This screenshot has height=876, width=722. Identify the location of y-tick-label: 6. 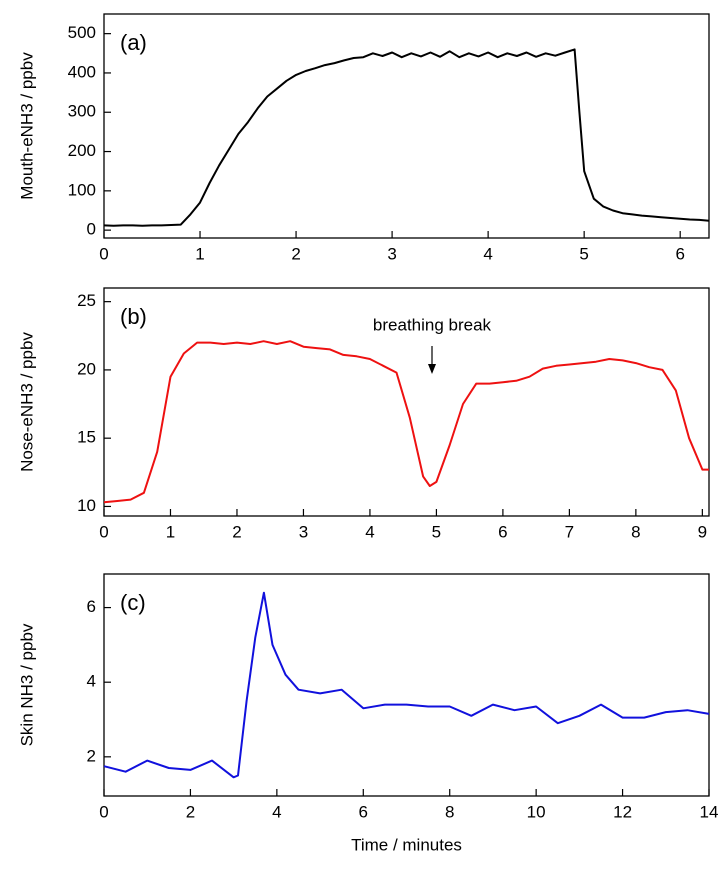
(91, 606).